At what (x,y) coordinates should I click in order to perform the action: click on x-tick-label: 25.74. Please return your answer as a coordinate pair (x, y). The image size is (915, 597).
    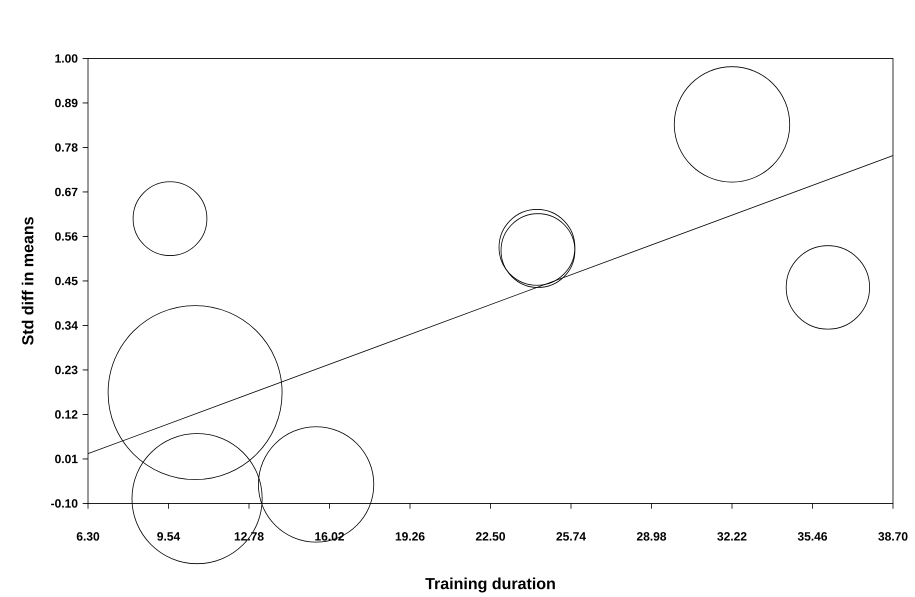
    Looking at the image, I should click on (571, 536).